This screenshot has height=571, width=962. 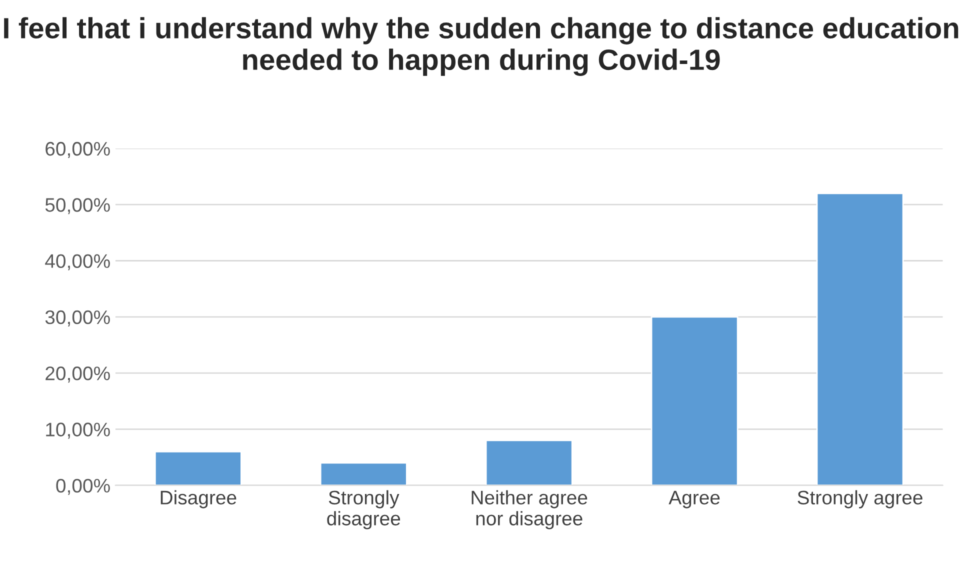 What do you see at coordinates (78, 150) in the screenshot?
I see `y-tick-label: 60,00%` at bounding box center [78, 150].